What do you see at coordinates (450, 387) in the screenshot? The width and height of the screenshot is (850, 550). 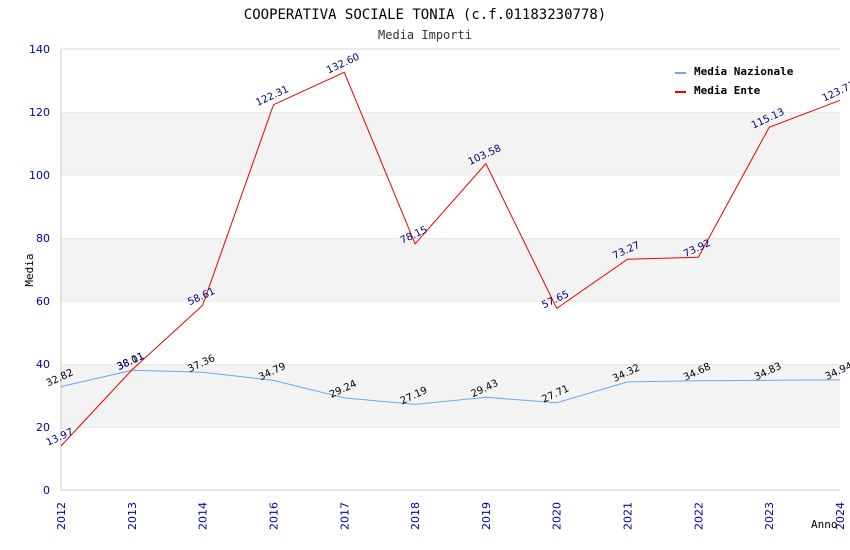 I see `series-line-media-nazionale` at bounding box center [450, 387].